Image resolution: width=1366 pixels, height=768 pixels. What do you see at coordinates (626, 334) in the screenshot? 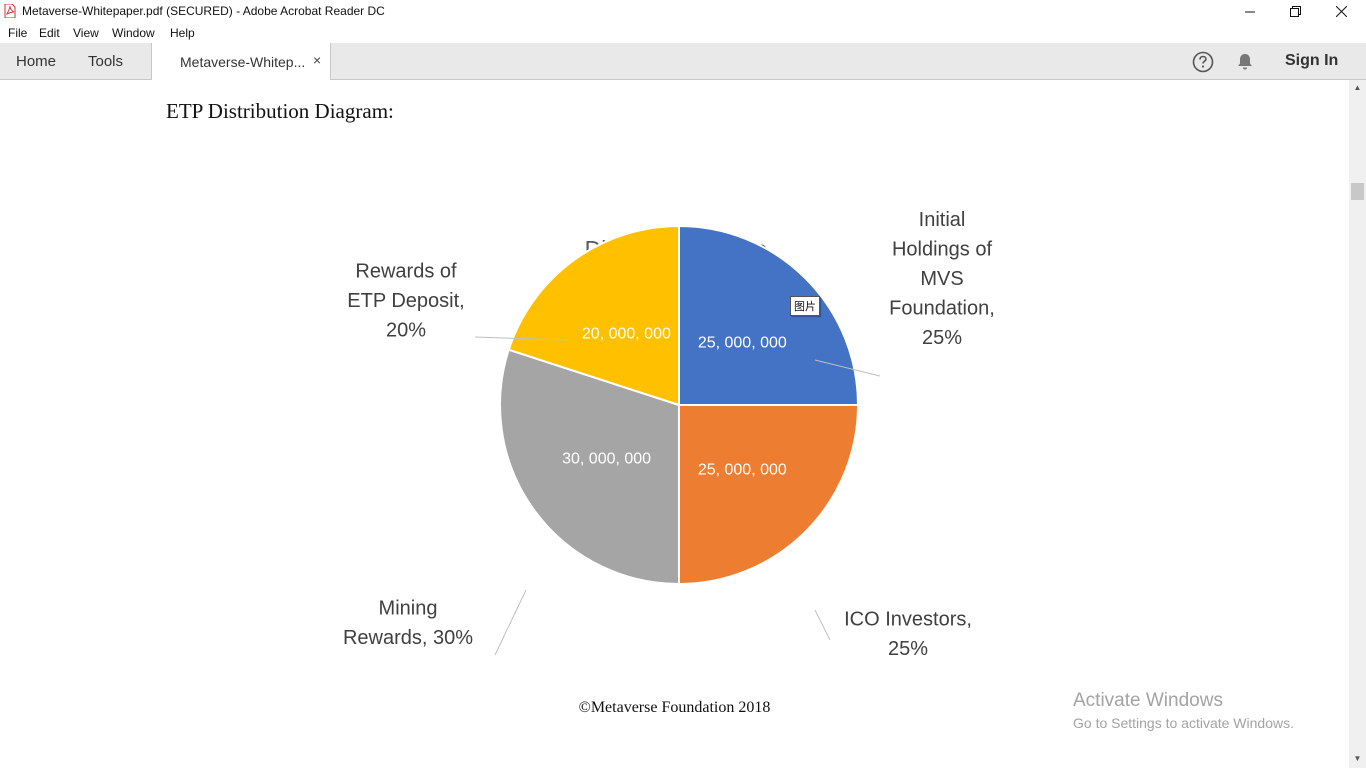
I see `value-label-etp-deposit: 20, 000, 000` at bounding box center [626, 334].